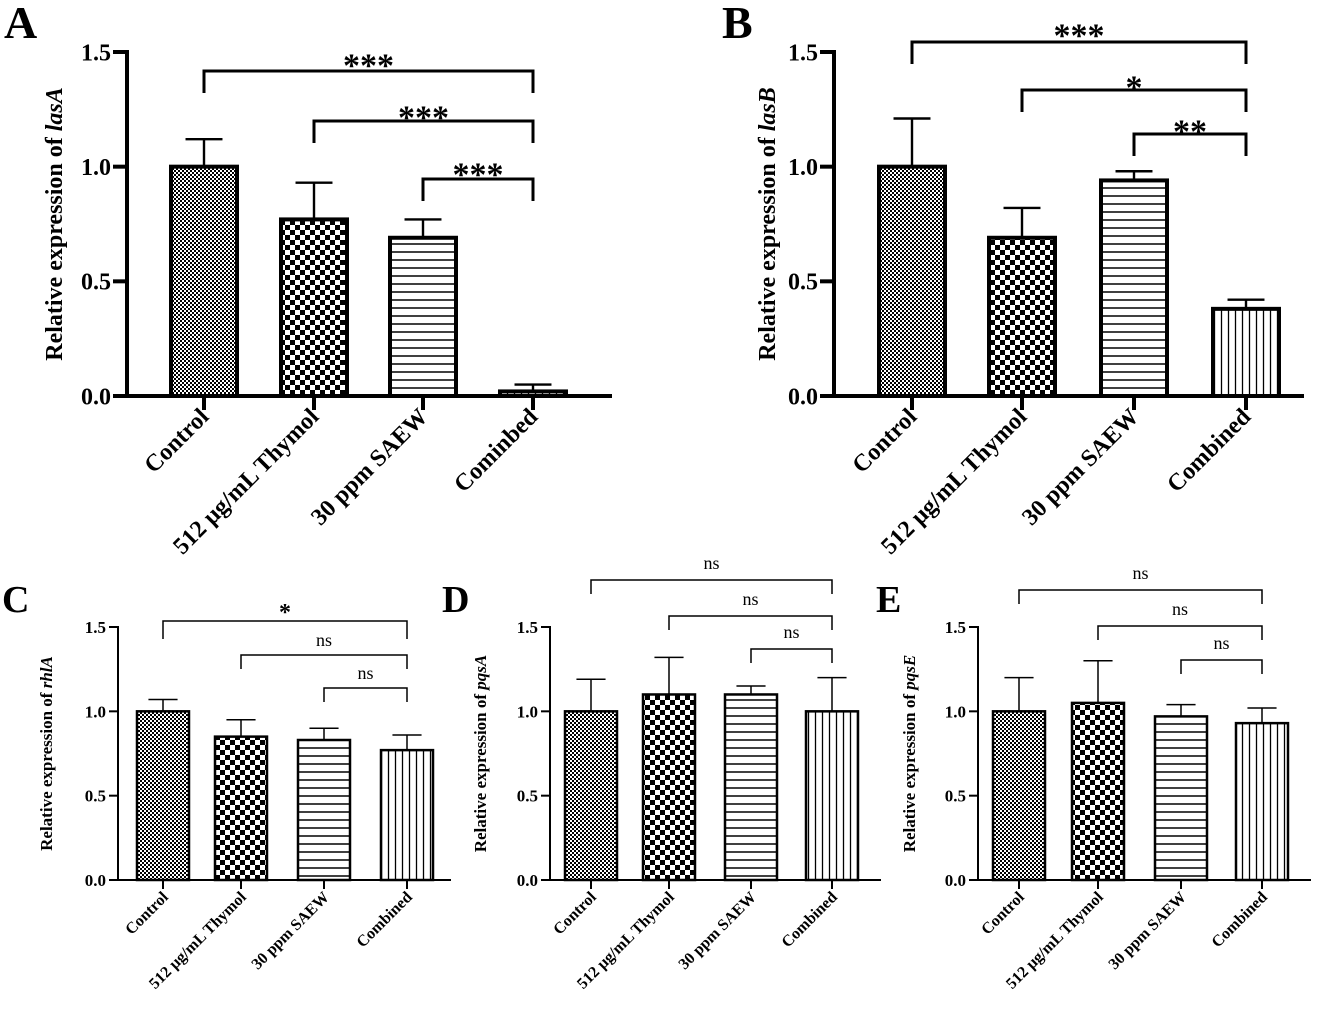 Image resolution: width=1325 pixels, height=1010 pixels. I want to click on significance-label: *, so click(285, 613).